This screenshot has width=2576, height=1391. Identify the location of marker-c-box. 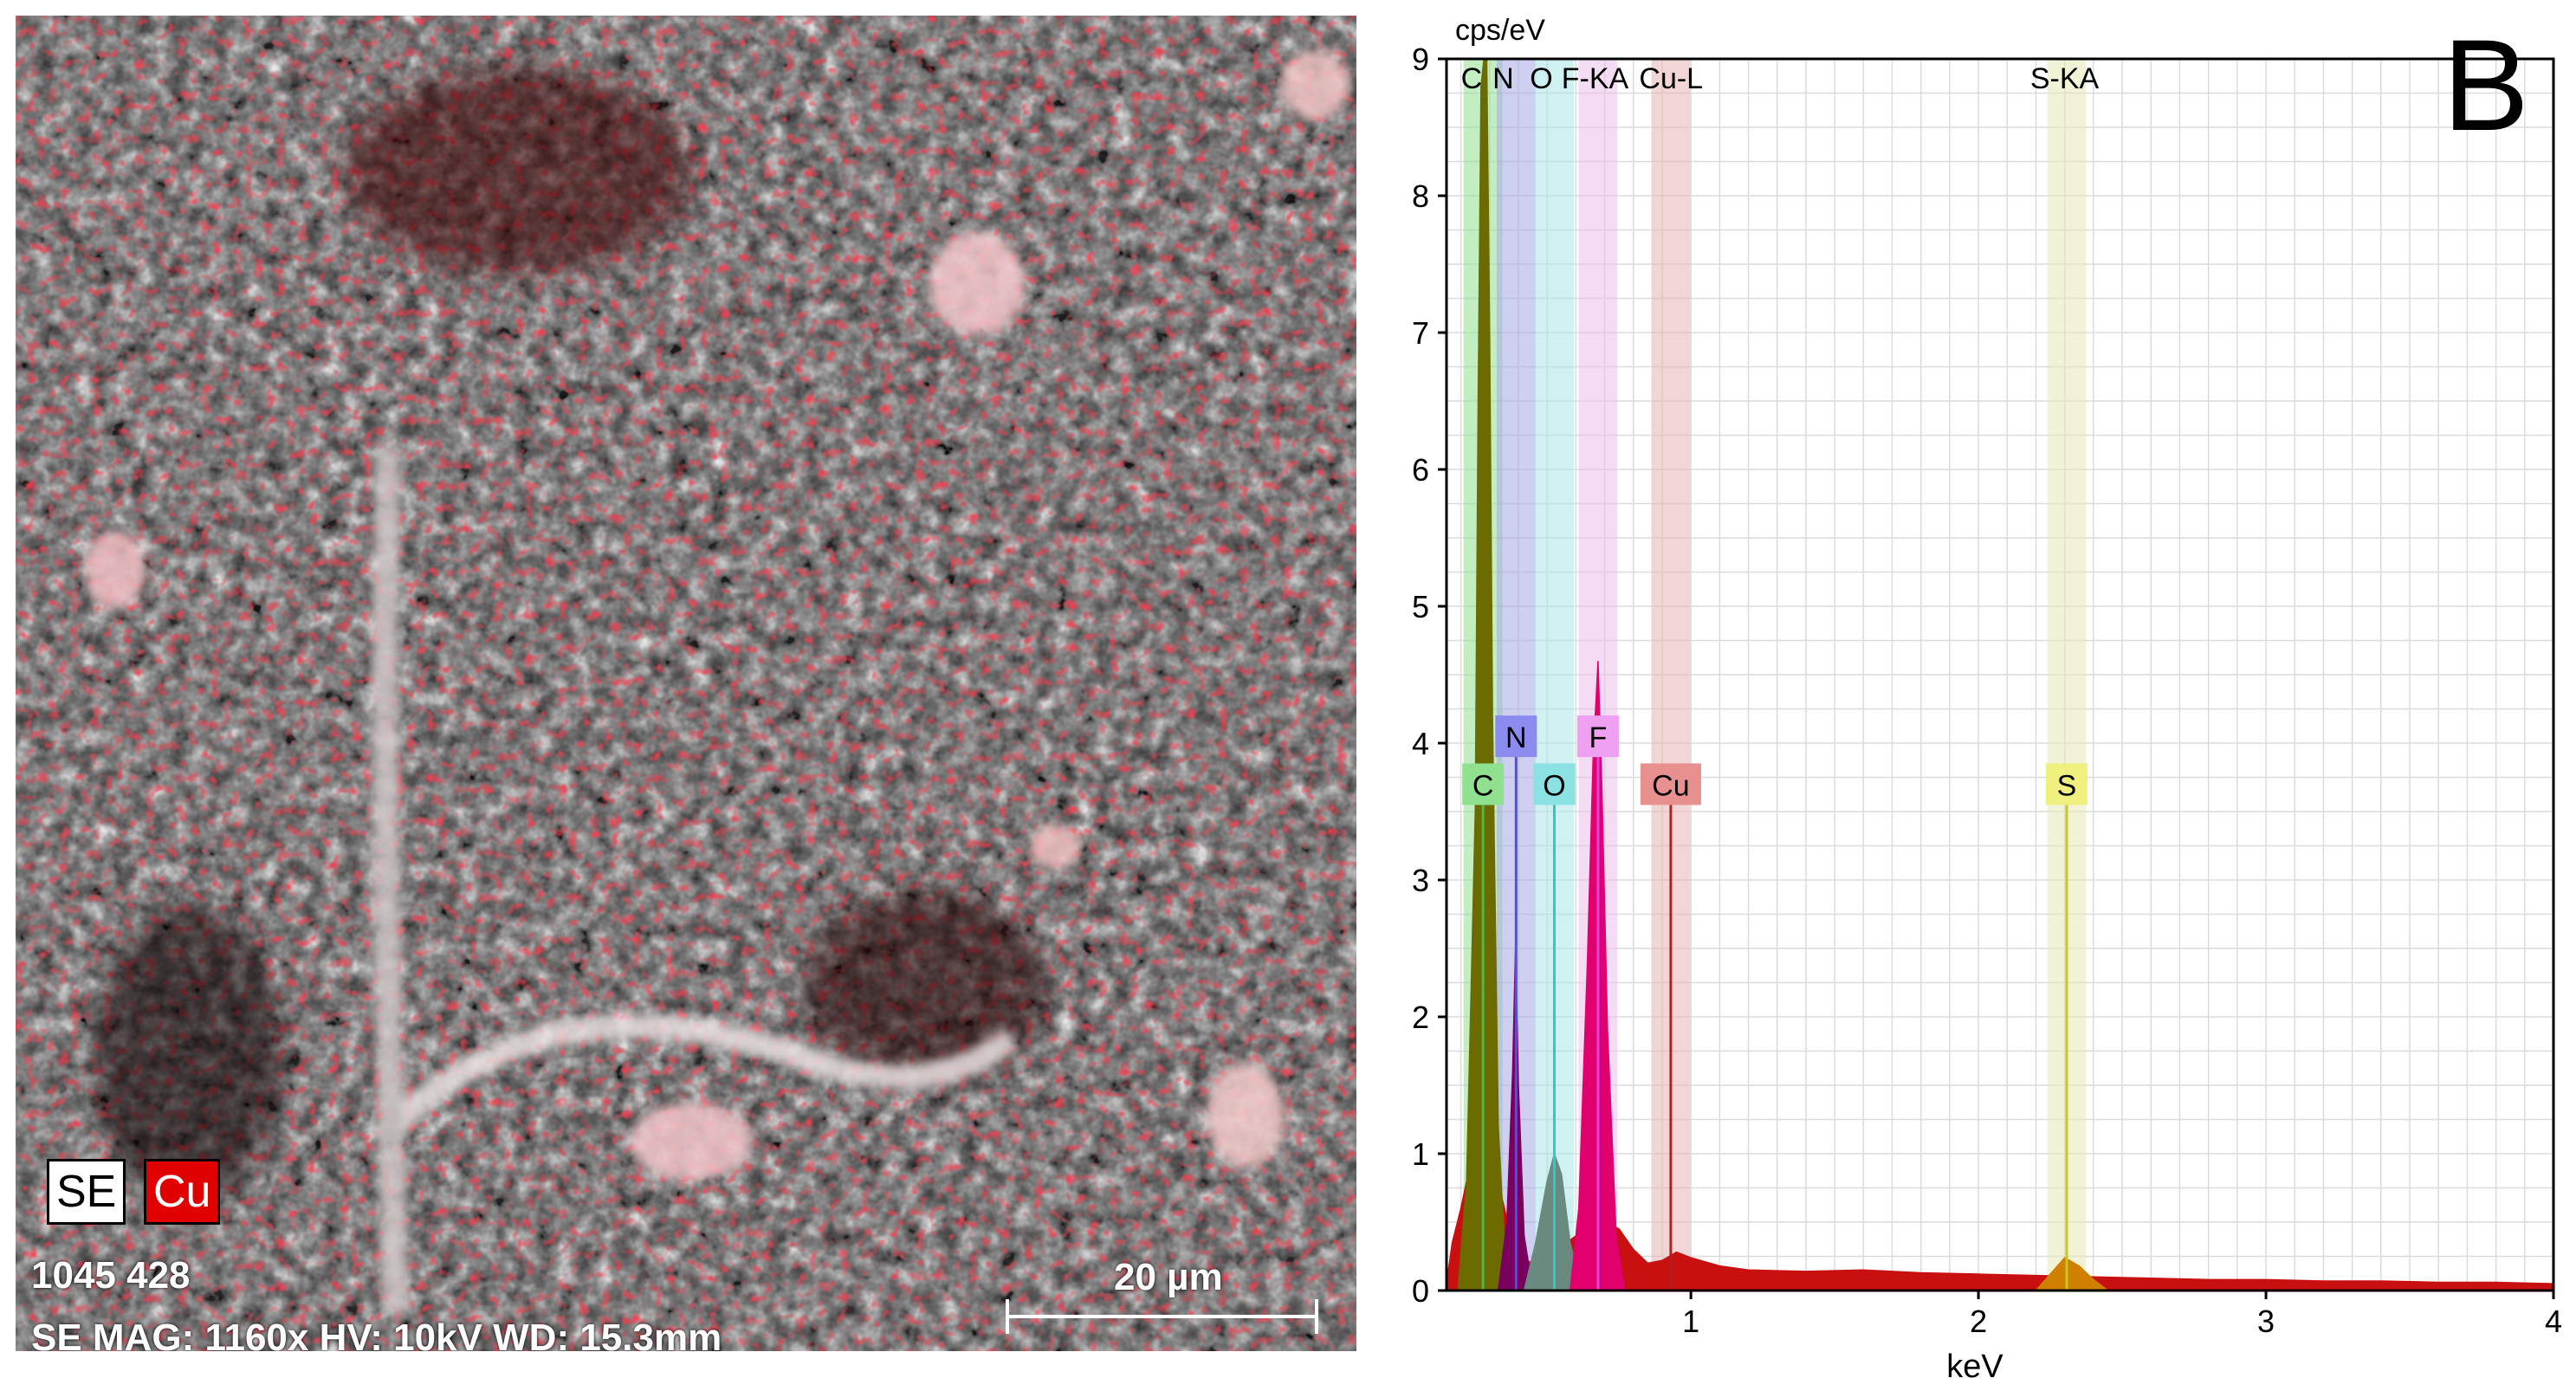
(1483, 784).